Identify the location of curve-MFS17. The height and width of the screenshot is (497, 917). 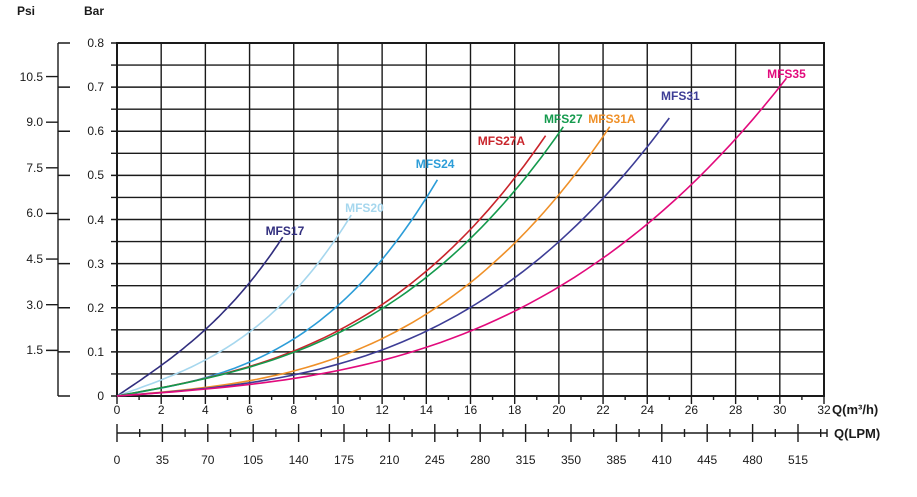
(200, 316).